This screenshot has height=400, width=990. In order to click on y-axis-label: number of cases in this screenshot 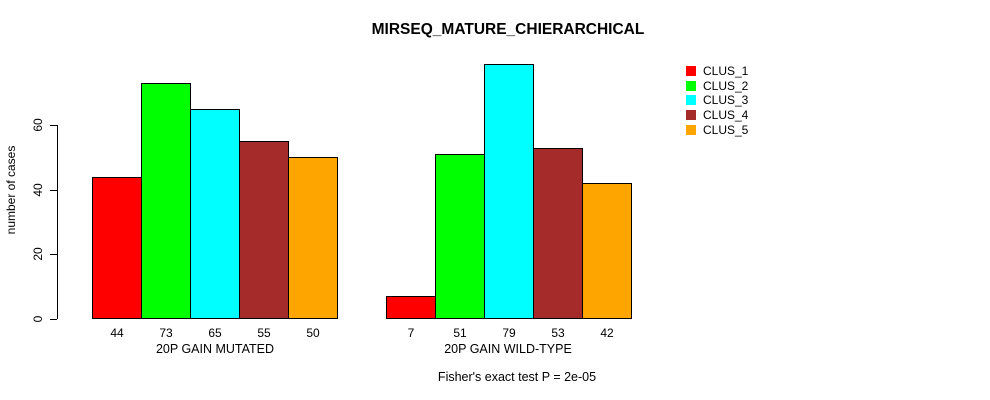, I will do `click(11, 190)`.